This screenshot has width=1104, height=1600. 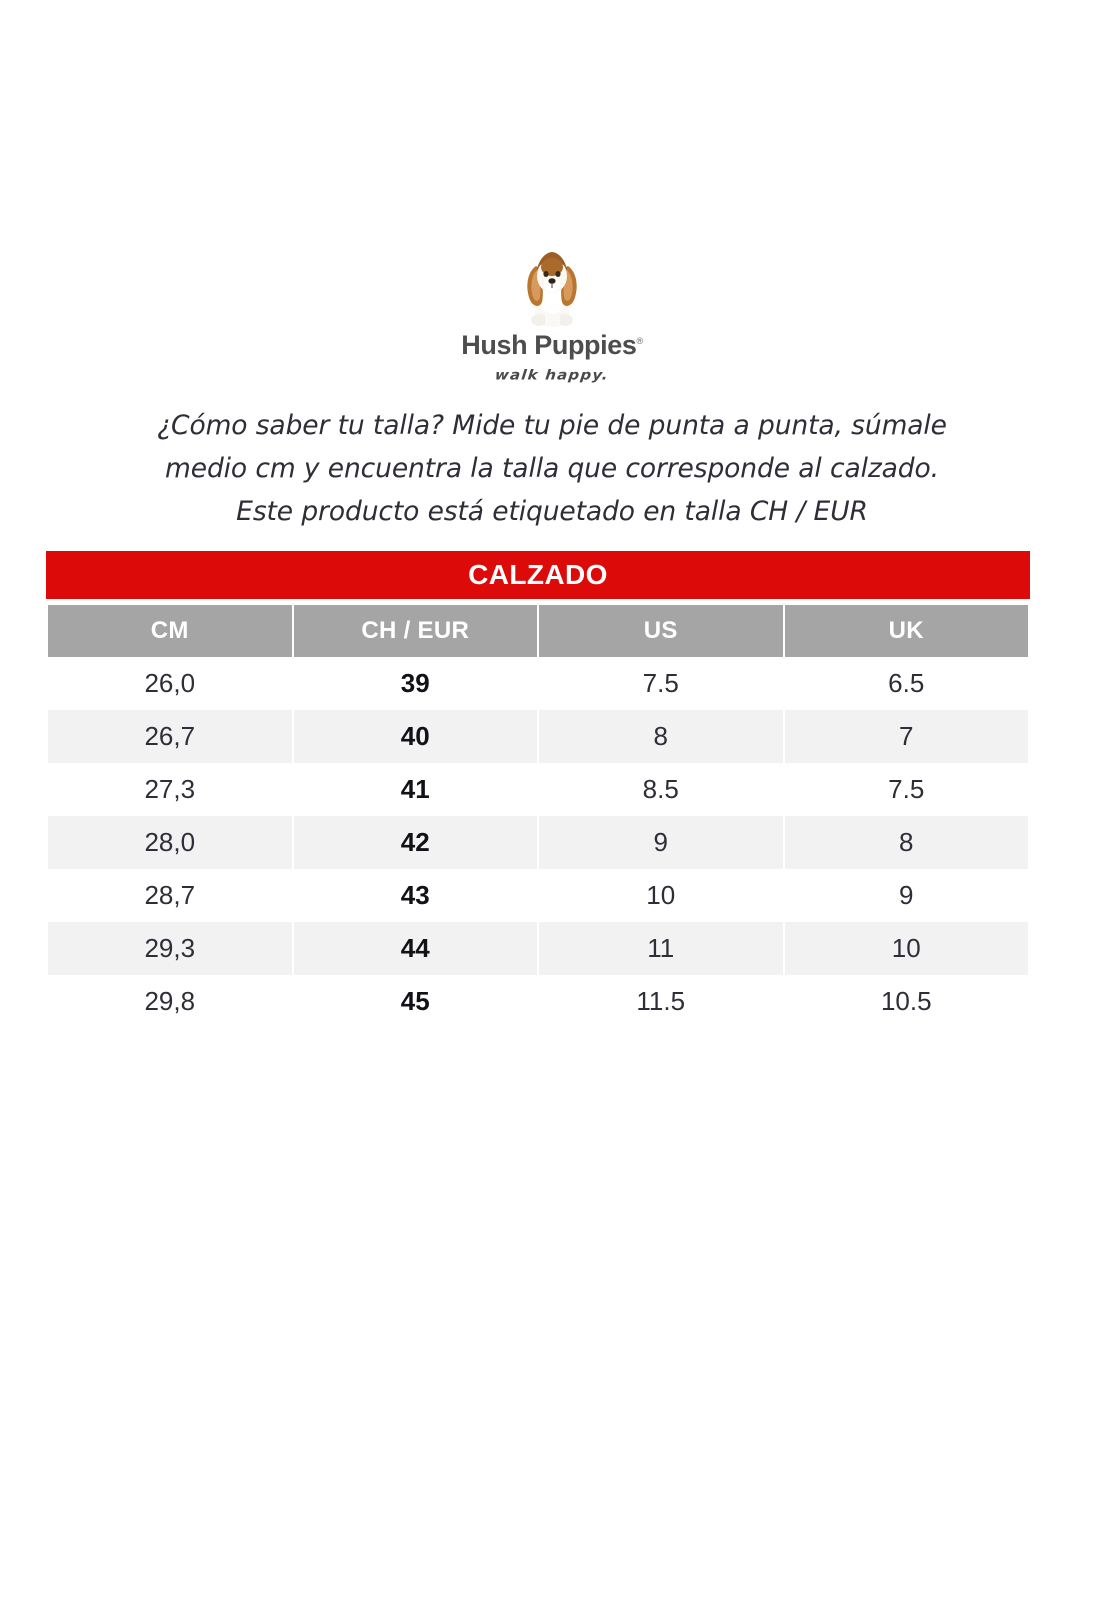 I want to click on brand-name: Hush Puppies, so click(x=549, y=345).